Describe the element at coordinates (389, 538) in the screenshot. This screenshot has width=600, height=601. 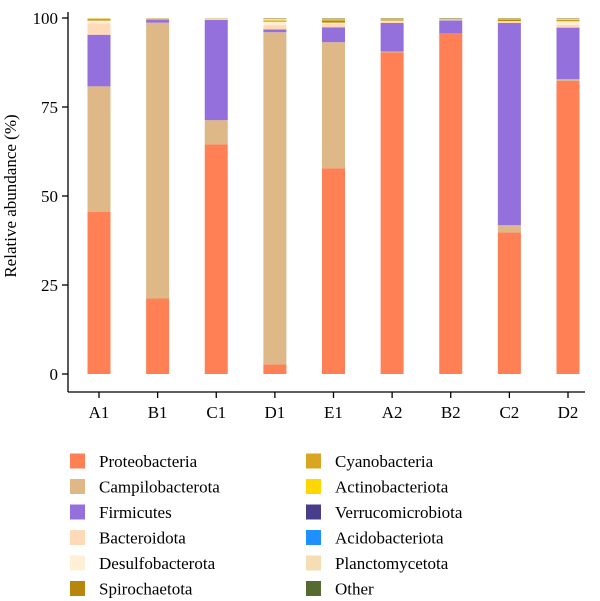
I see `legend-label: Acidobacteriota` at that location.